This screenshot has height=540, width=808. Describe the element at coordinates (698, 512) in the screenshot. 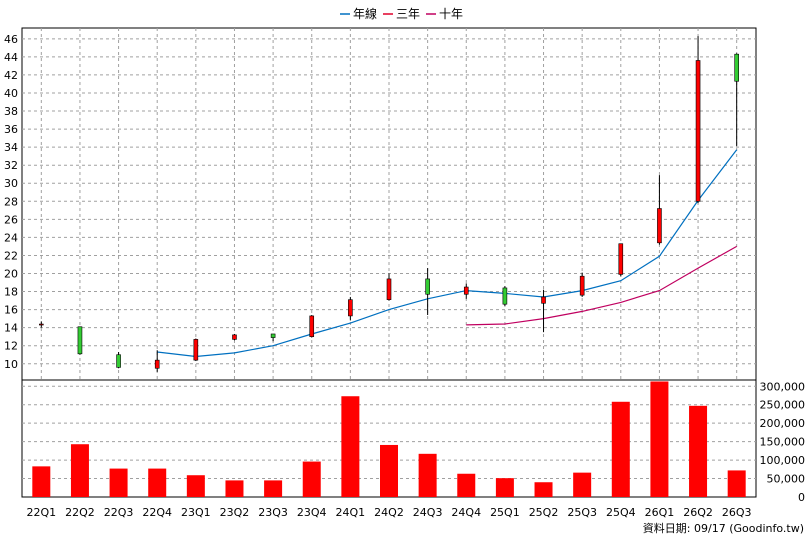

I see `x-tick-label: 26Q2` at that location.